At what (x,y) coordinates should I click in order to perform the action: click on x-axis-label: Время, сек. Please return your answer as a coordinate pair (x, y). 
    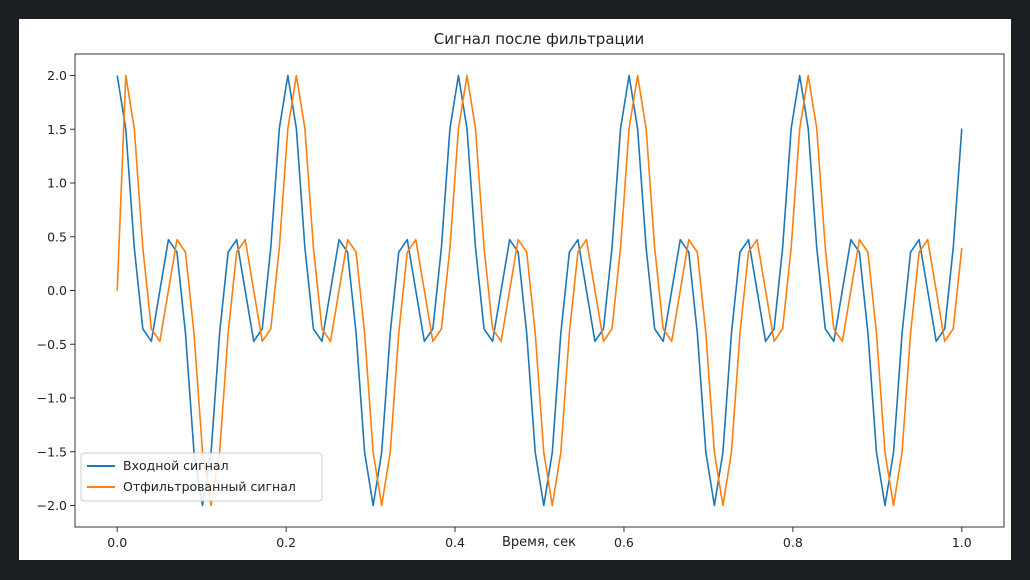
    Looking at the image, I should click on (539, 542).